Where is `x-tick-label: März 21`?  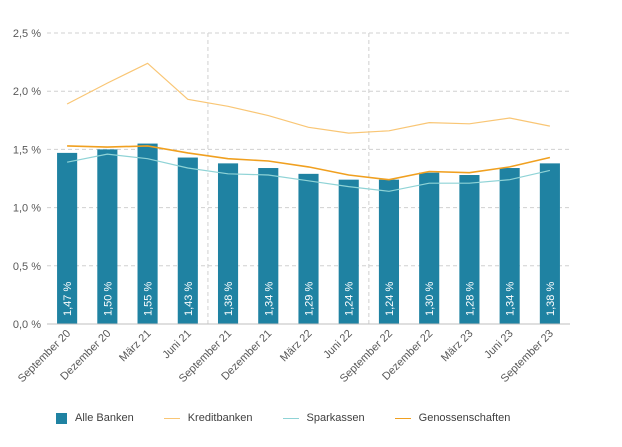 x-tick-label: März 21 is located at coordinates (135, 346).